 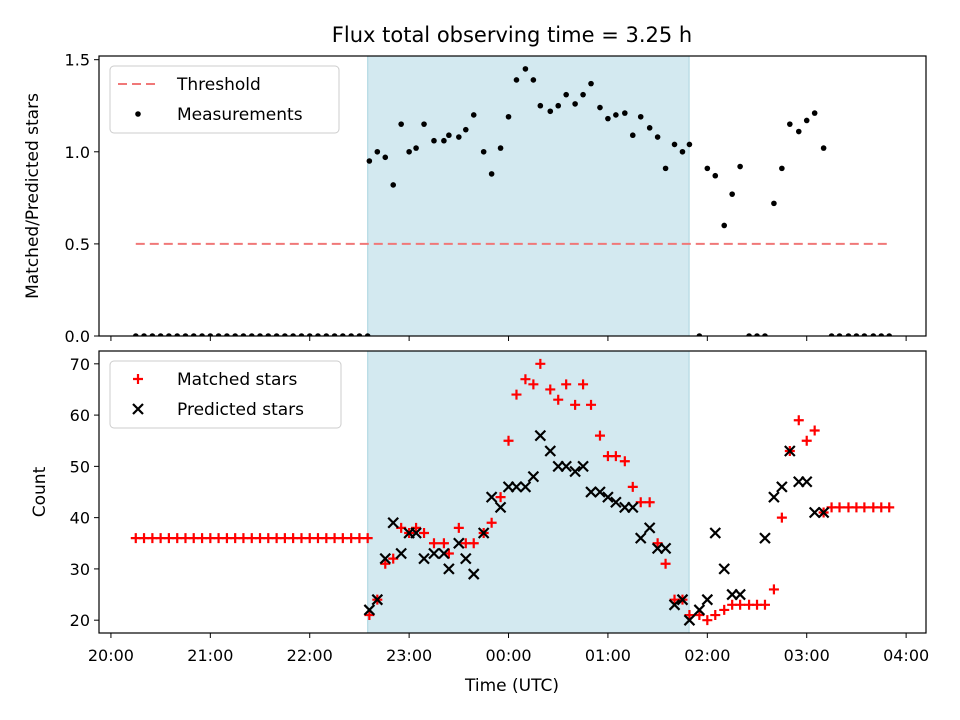 I want to click on count-y-tick-label: 50, so click(x=80, y=466).